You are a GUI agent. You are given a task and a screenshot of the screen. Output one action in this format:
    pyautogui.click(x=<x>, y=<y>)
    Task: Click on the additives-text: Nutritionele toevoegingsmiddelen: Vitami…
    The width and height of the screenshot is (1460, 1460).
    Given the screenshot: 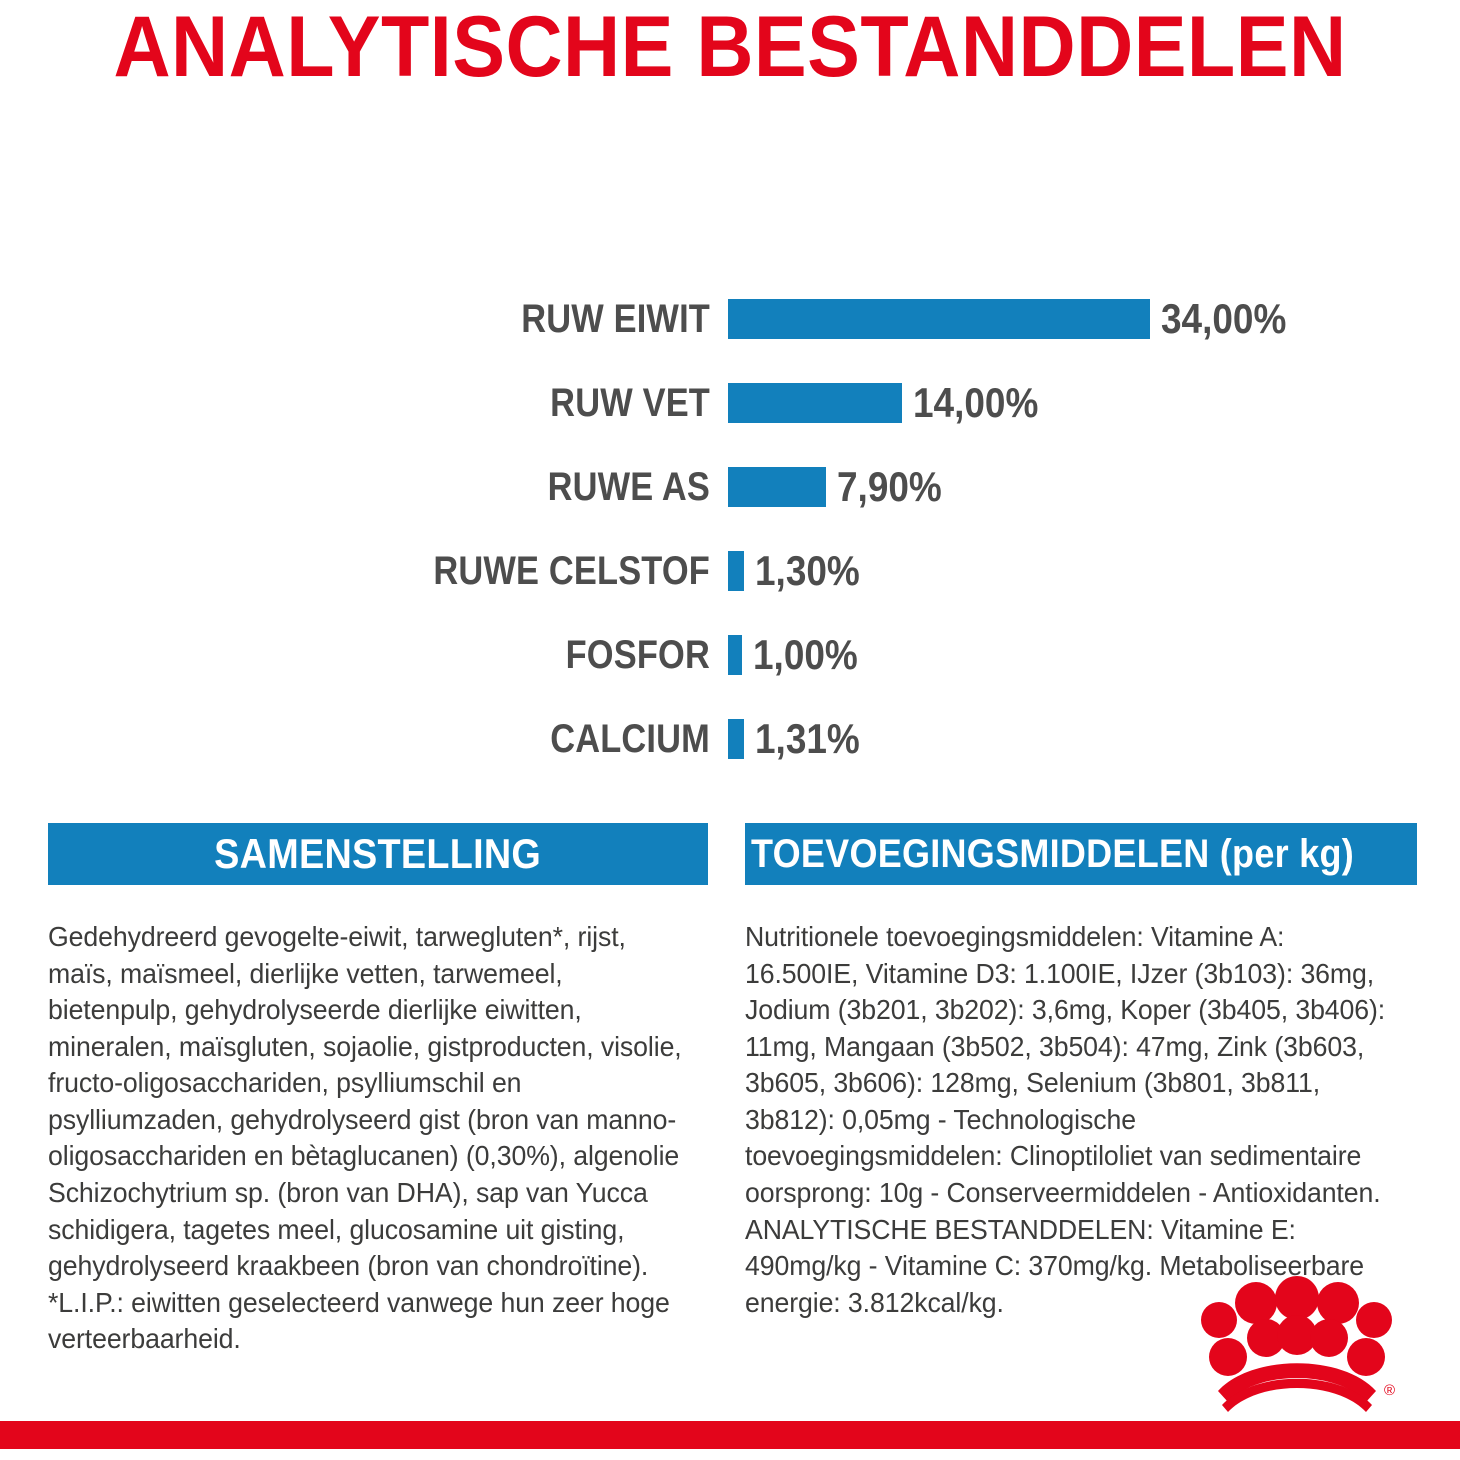 What is the action you would take?
    pyautogui.click(x=1069, y=1119)
    